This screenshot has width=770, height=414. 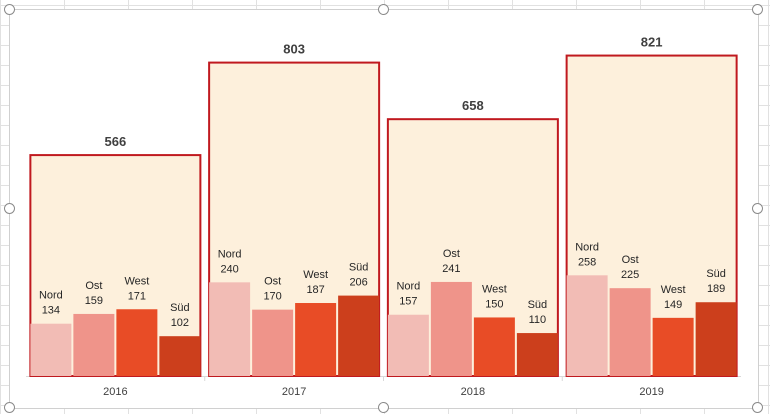 What do you see at coordinates (9, 208) in the screenshot?
I see `resize-handle-left` at bounding box center [9, 208].